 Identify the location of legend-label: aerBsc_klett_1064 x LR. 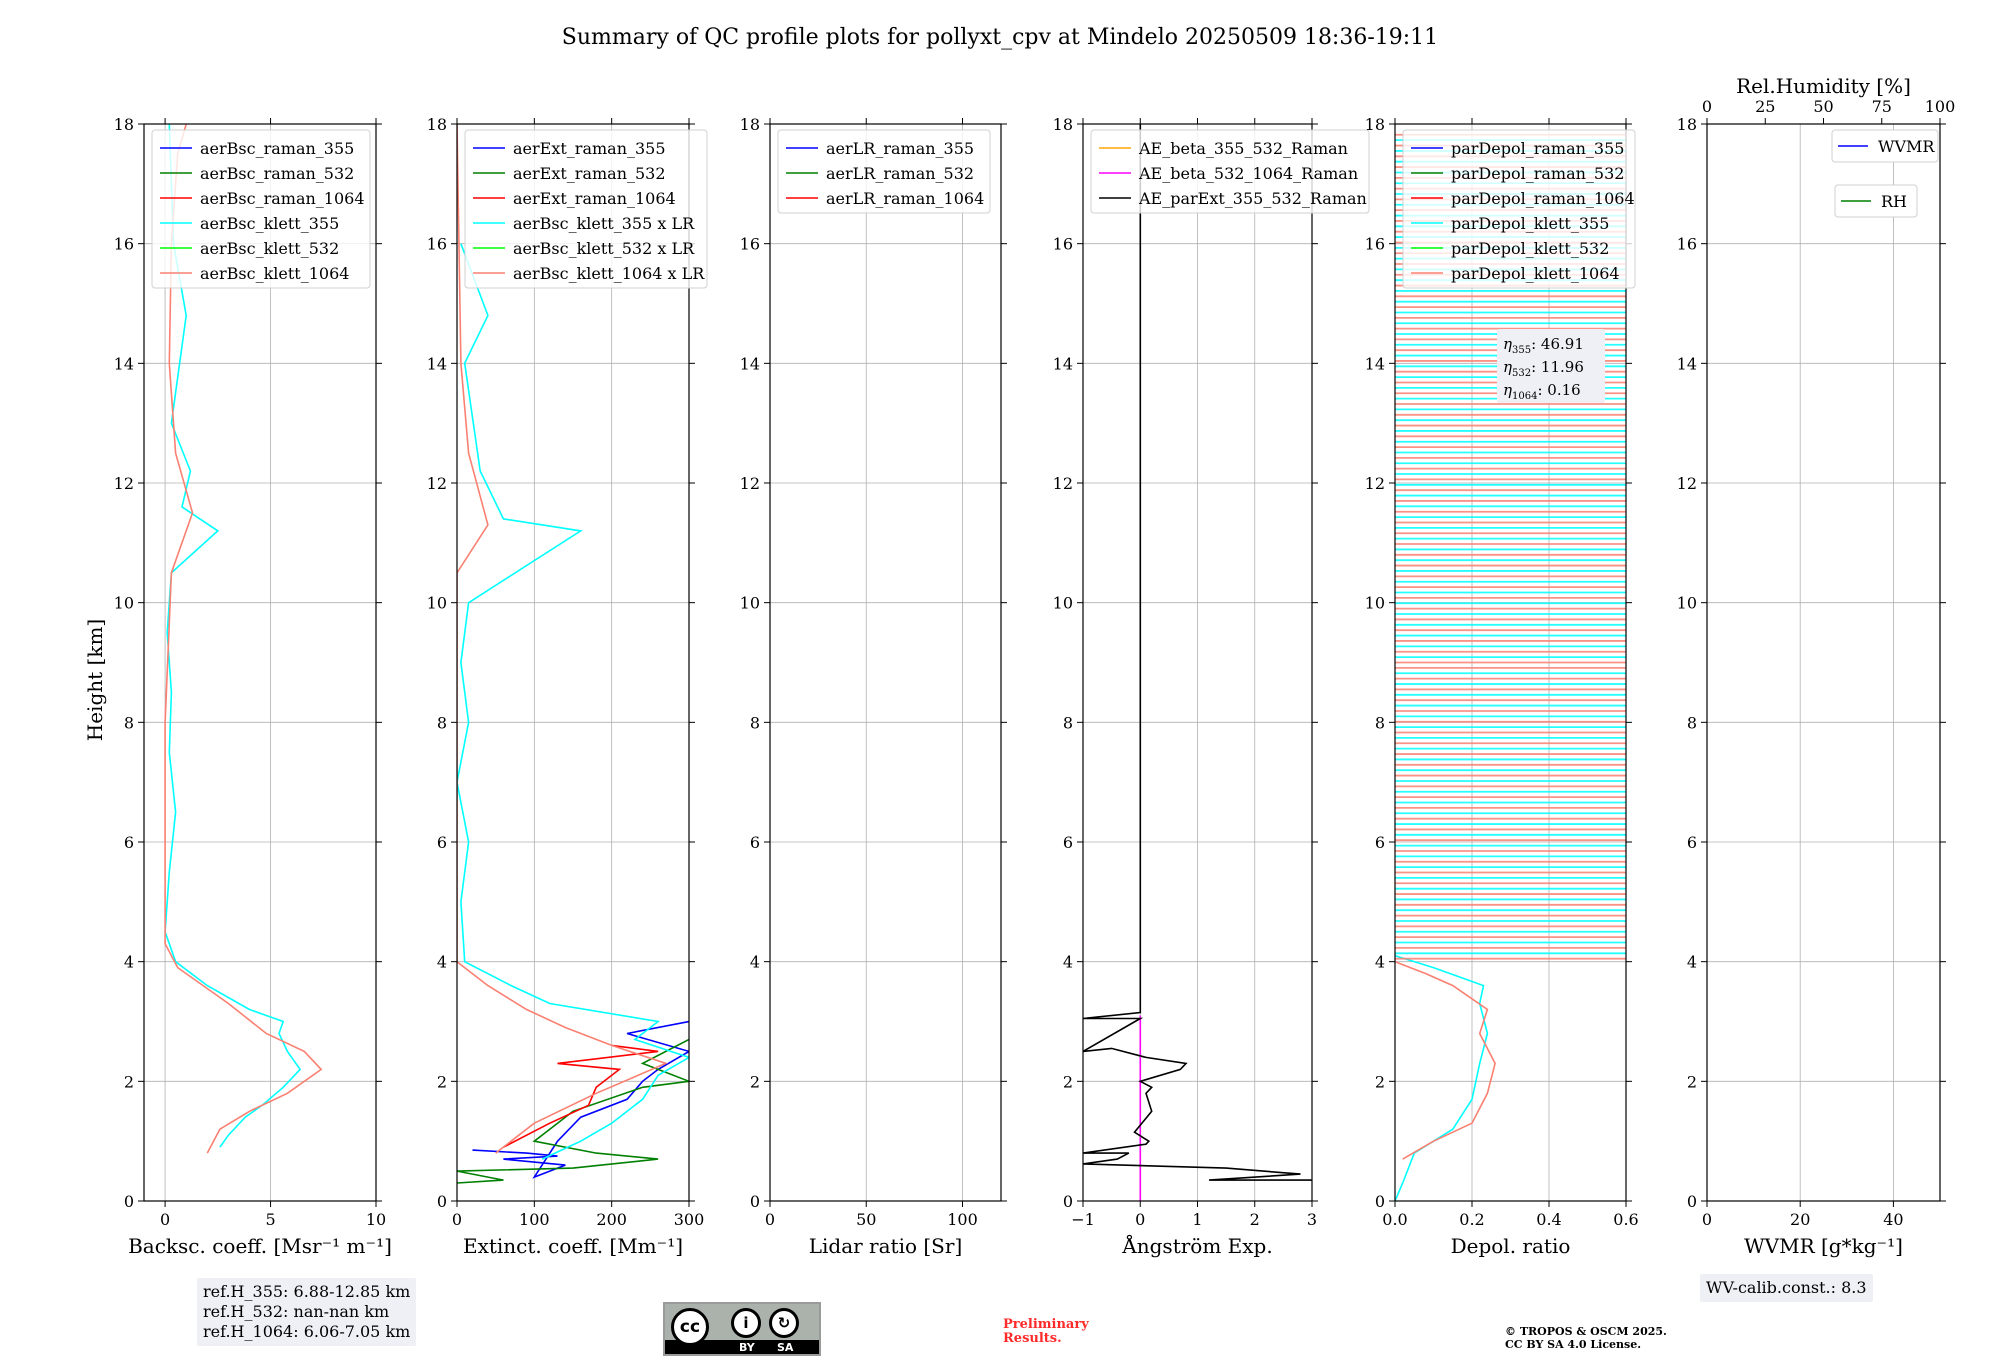
(609, 273).